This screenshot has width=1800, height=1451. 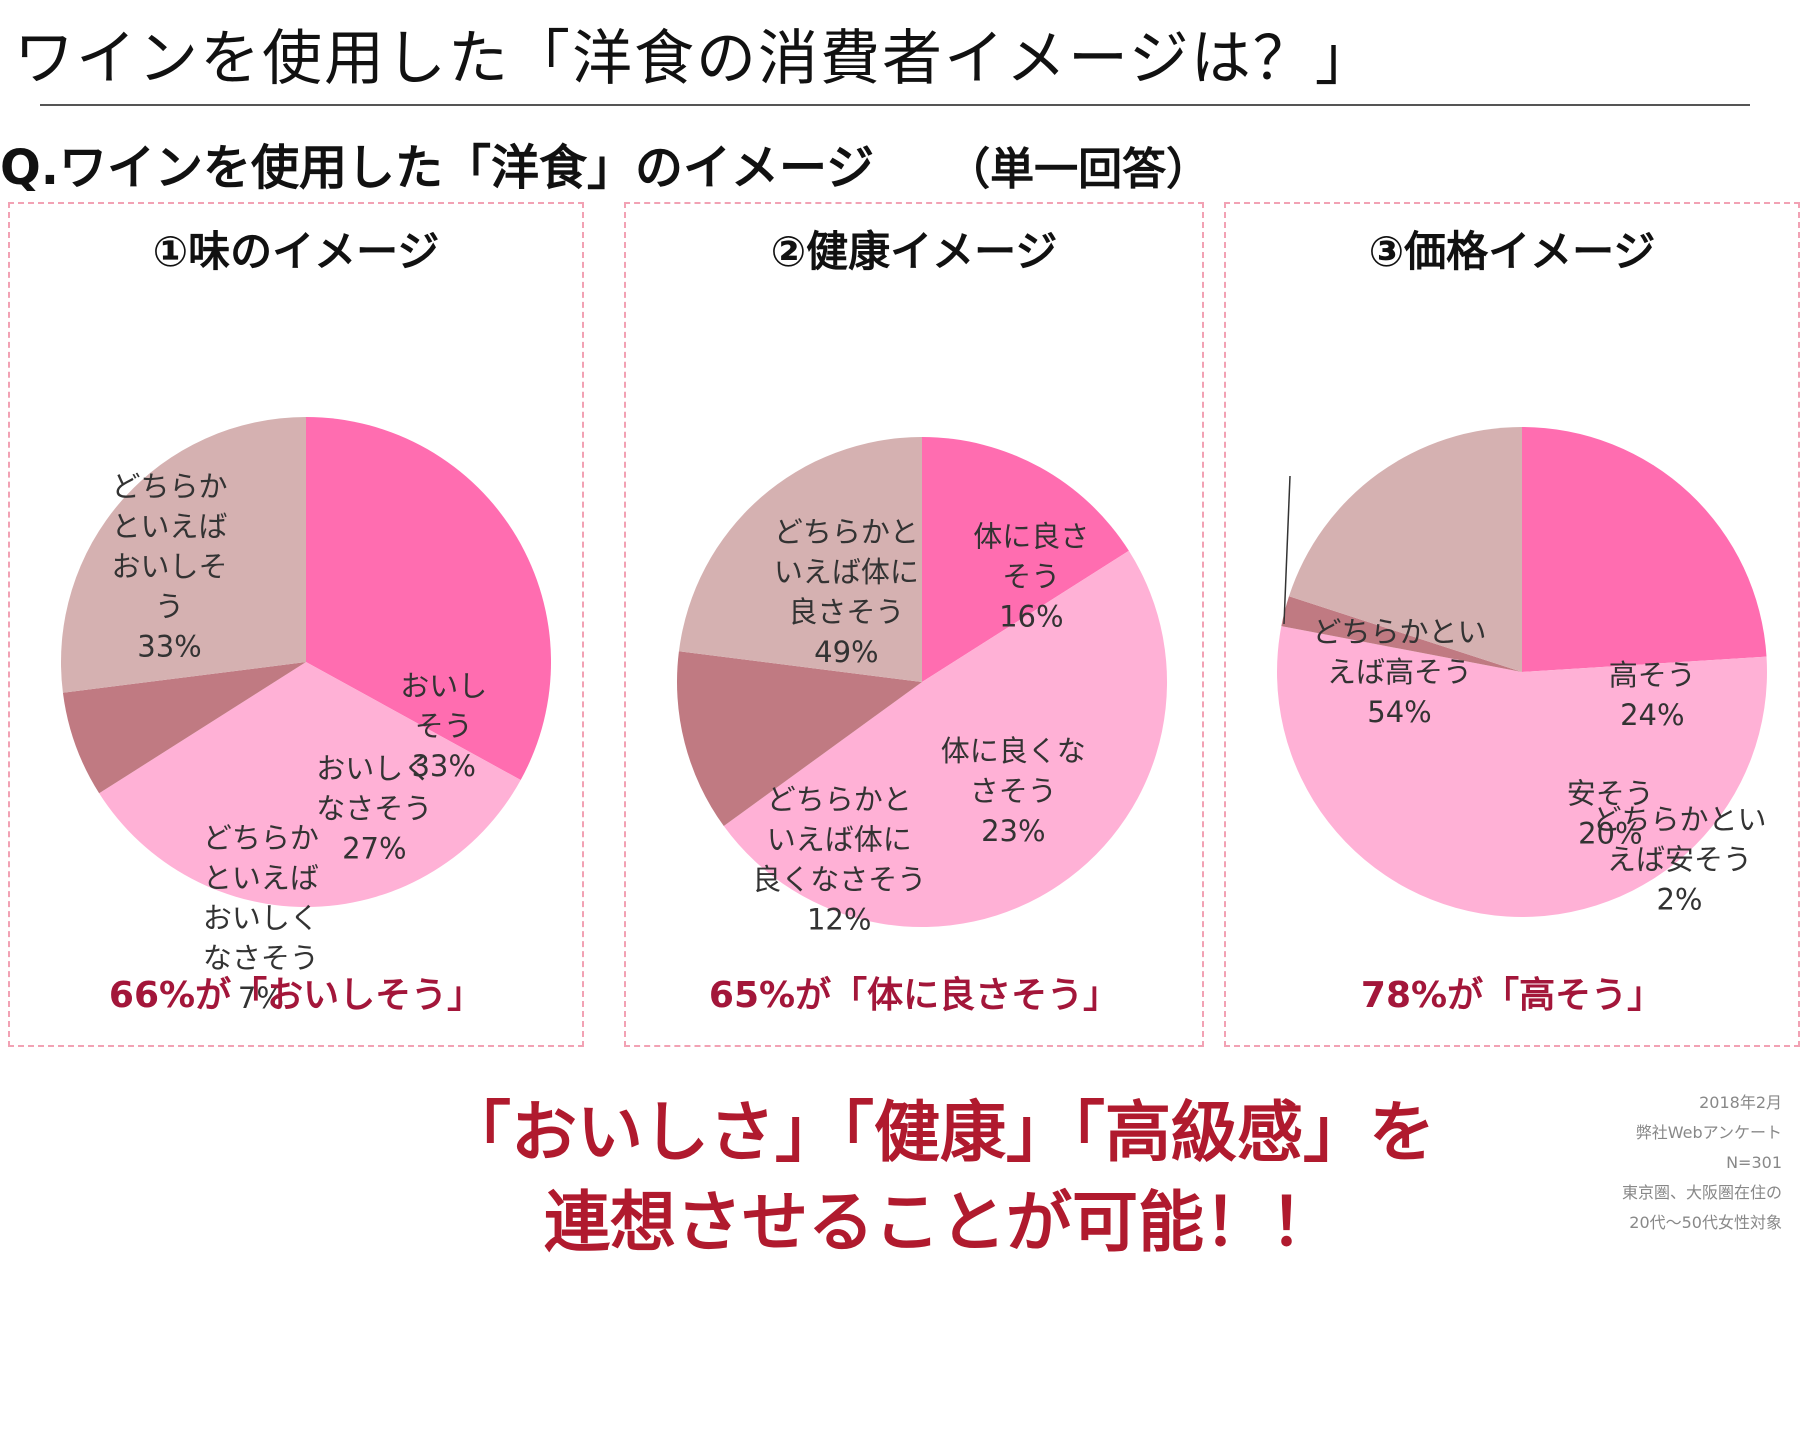 What do you see at coordinates (1740, 1102) in the screenshot?
I see `footnote-line: 2018年2月` at bounding box center [1740, 1102].